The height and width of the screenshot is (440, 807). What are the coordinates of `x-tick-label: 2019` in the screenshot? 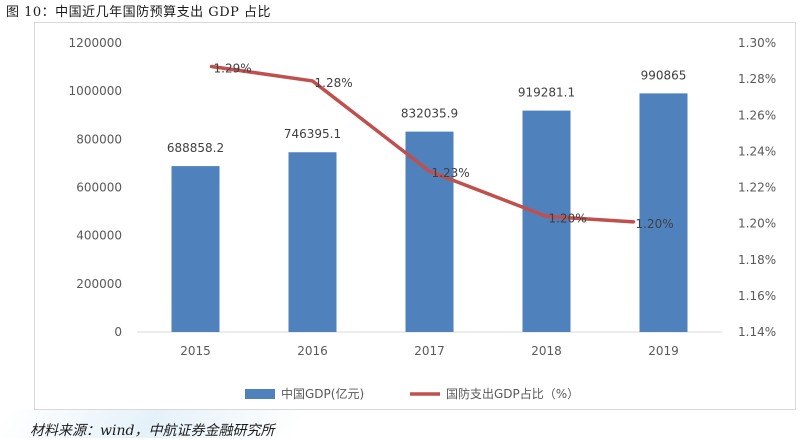 It's located at (663, 351).